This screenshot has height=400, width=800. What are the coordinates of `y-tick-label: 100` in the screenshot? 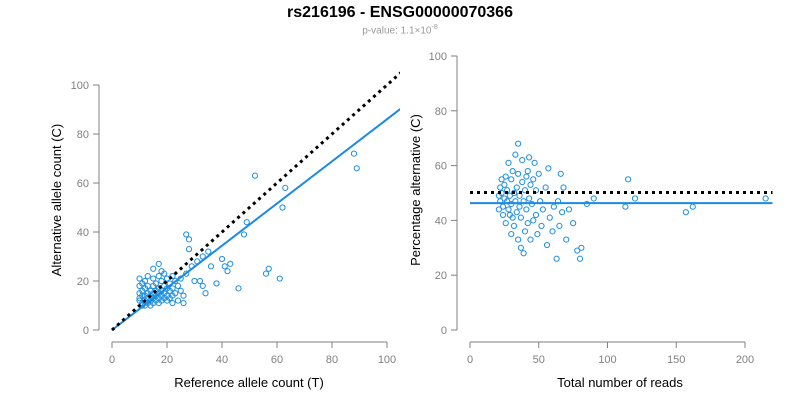 It's located at (438, 57).